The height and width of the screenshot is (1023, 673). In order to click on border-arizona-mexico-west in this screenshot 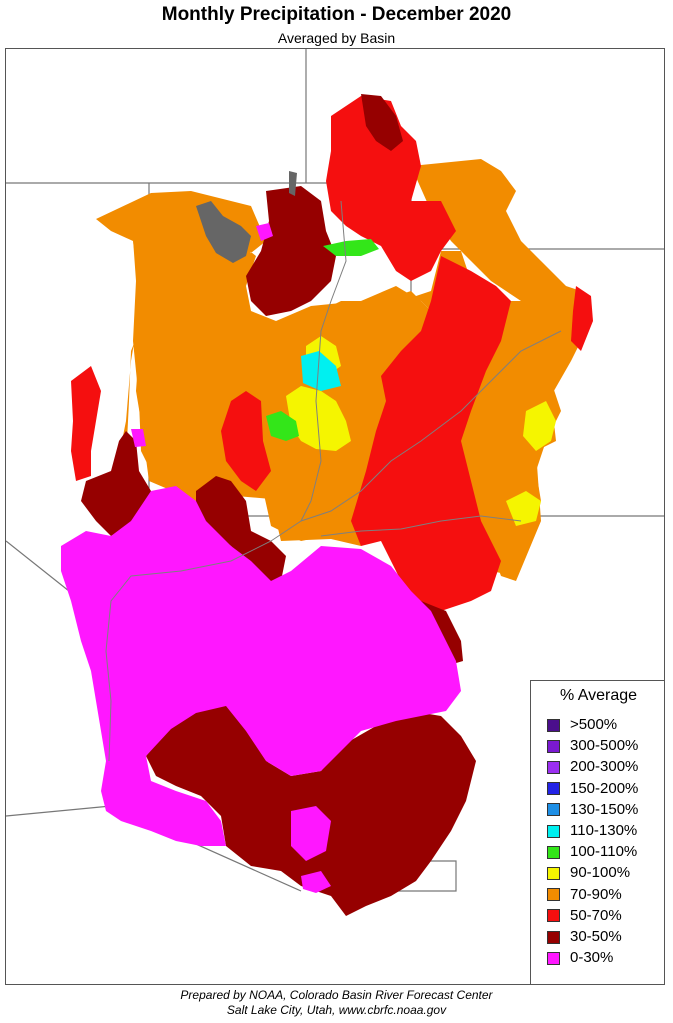, I will do `click(59, 811)`.